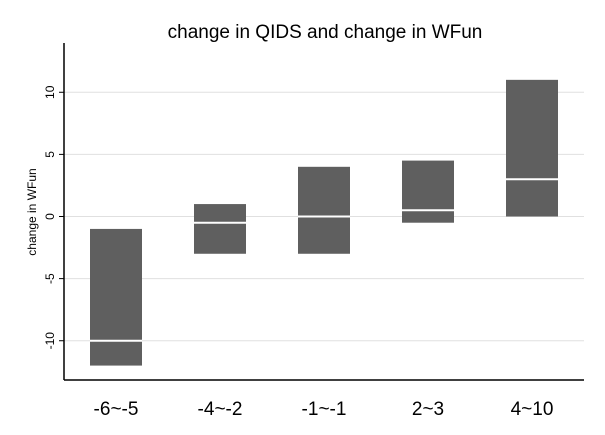  I want to click on chart-title: change in QIDS and change in WFun, so click(325, 32).